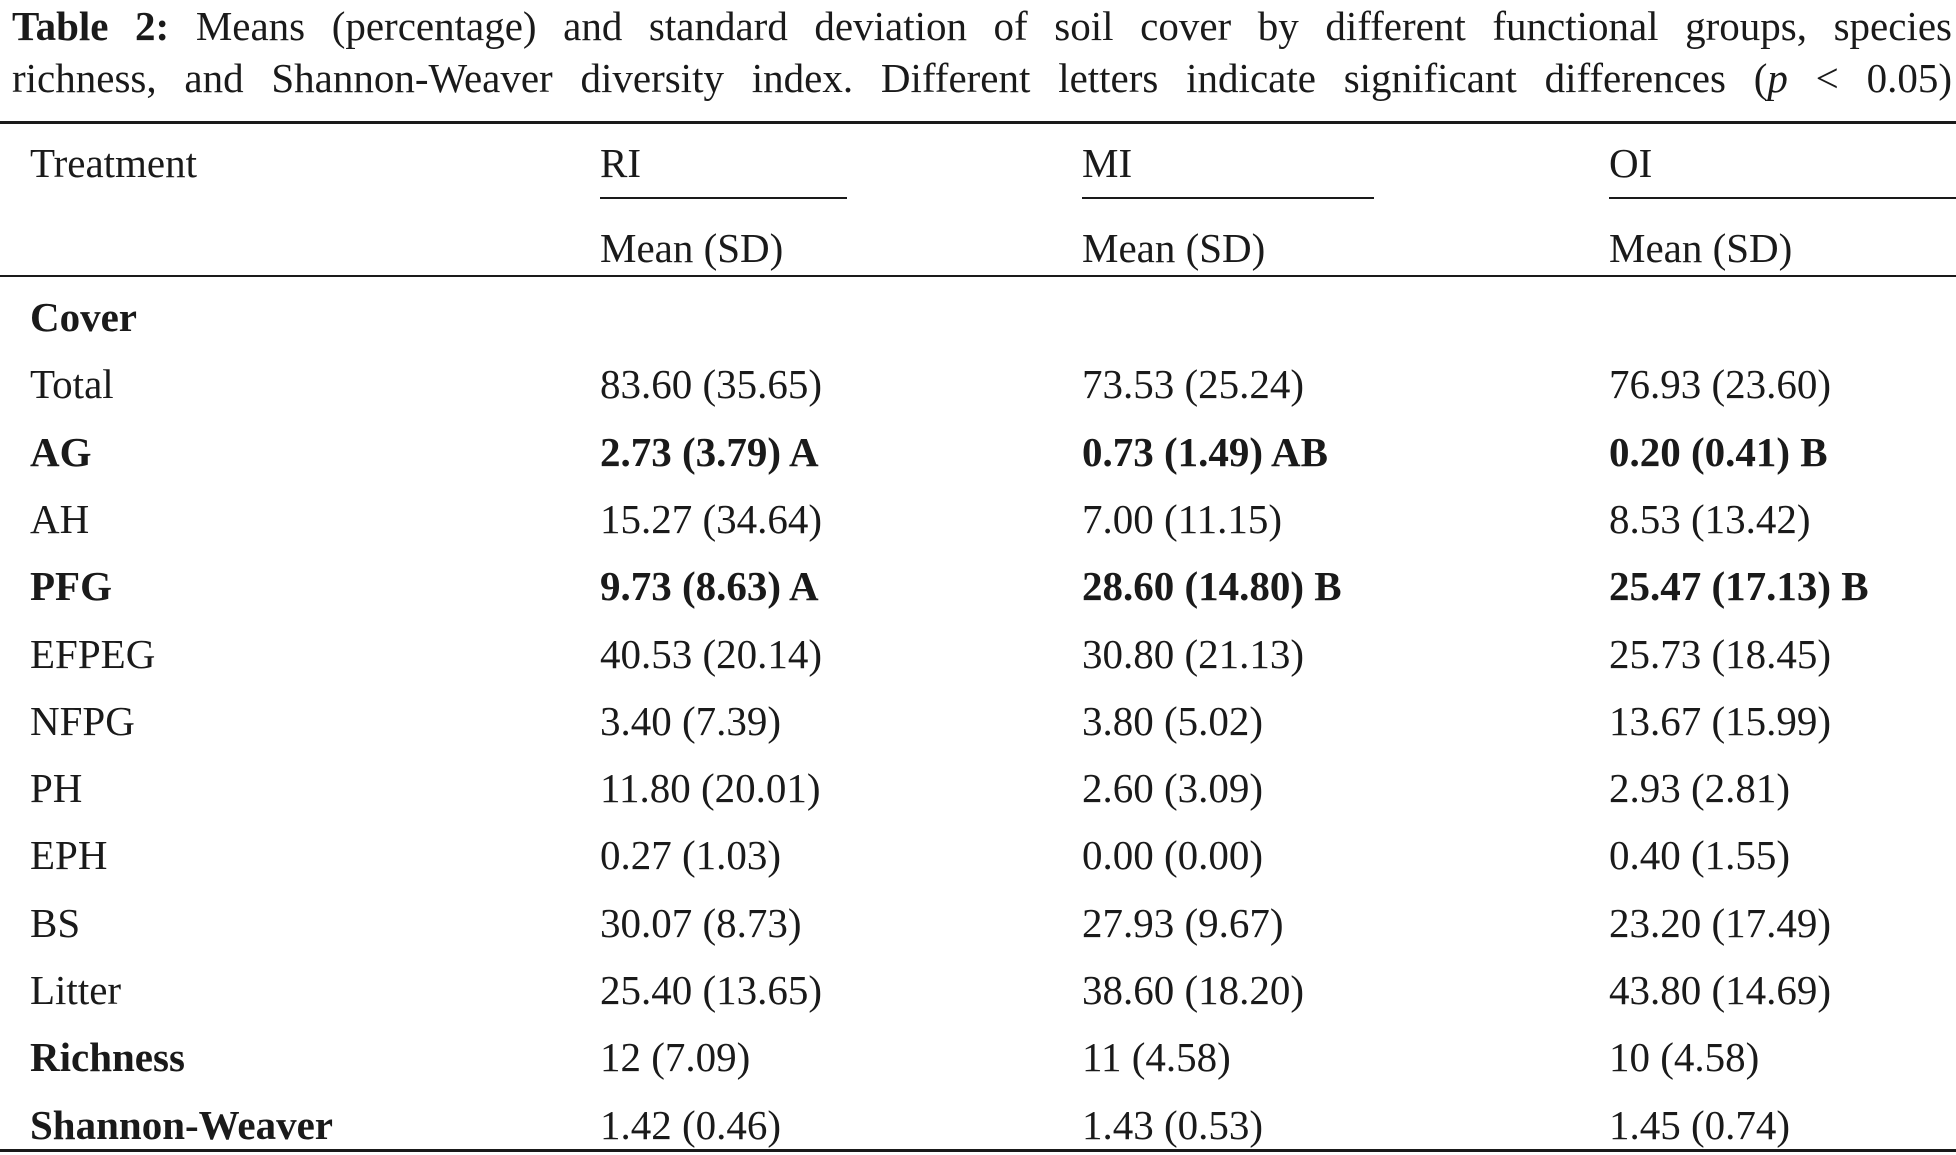 The height and width of the screenshot is (1155, 1956). Describe the element at coordinates (710, 788) in the screenshot. I see `cell-ri: 11.80 (20.01)` at that location.